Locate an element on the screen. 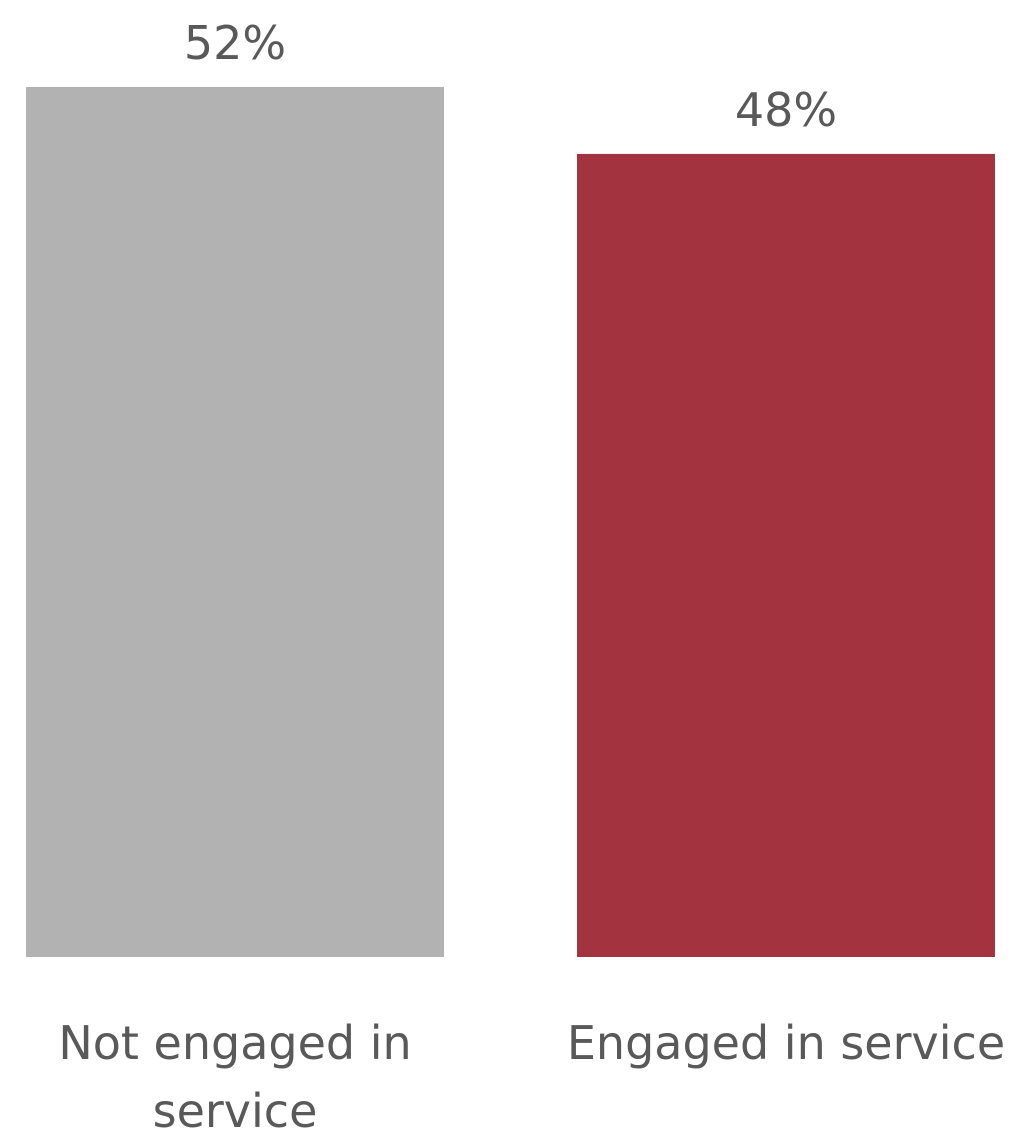 The image size is (1024, 1140). category-label-line: Not engaged in is located at coordinates (234, 1043).